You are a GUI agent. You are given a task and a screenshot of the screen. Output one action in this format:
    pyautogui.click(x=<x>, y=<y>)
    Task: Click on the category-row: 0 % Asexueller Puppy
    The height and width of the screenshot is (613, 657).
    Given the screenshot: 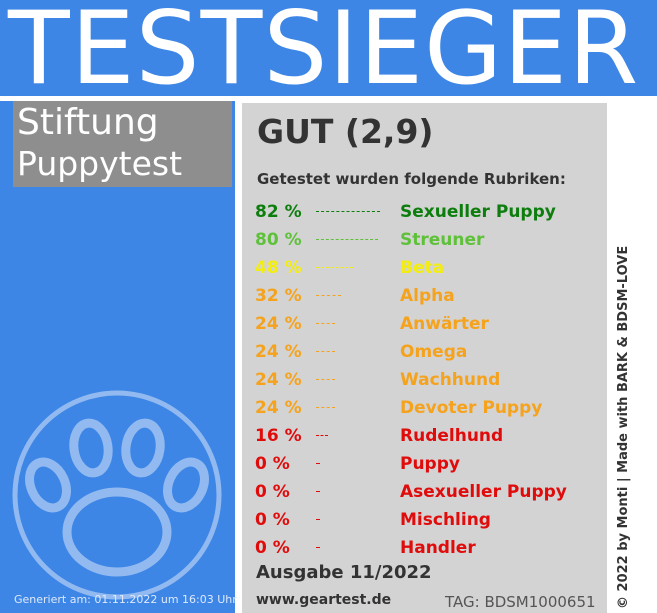 What is the action you would take?
    pyautogui.click(x=303, y=492)
    